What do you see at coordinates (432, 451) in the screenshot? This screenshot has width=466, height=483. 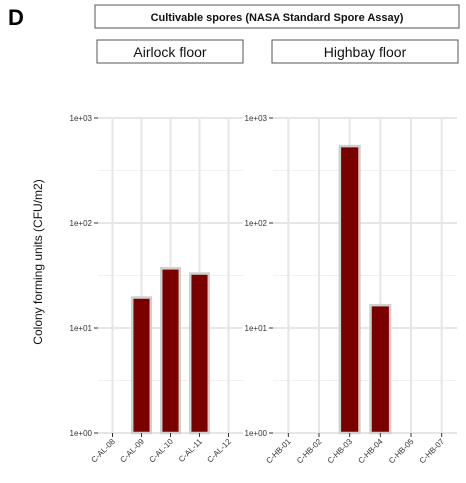 I see `x-tick-label: C-HB-07` at bounding box center [432, 451].